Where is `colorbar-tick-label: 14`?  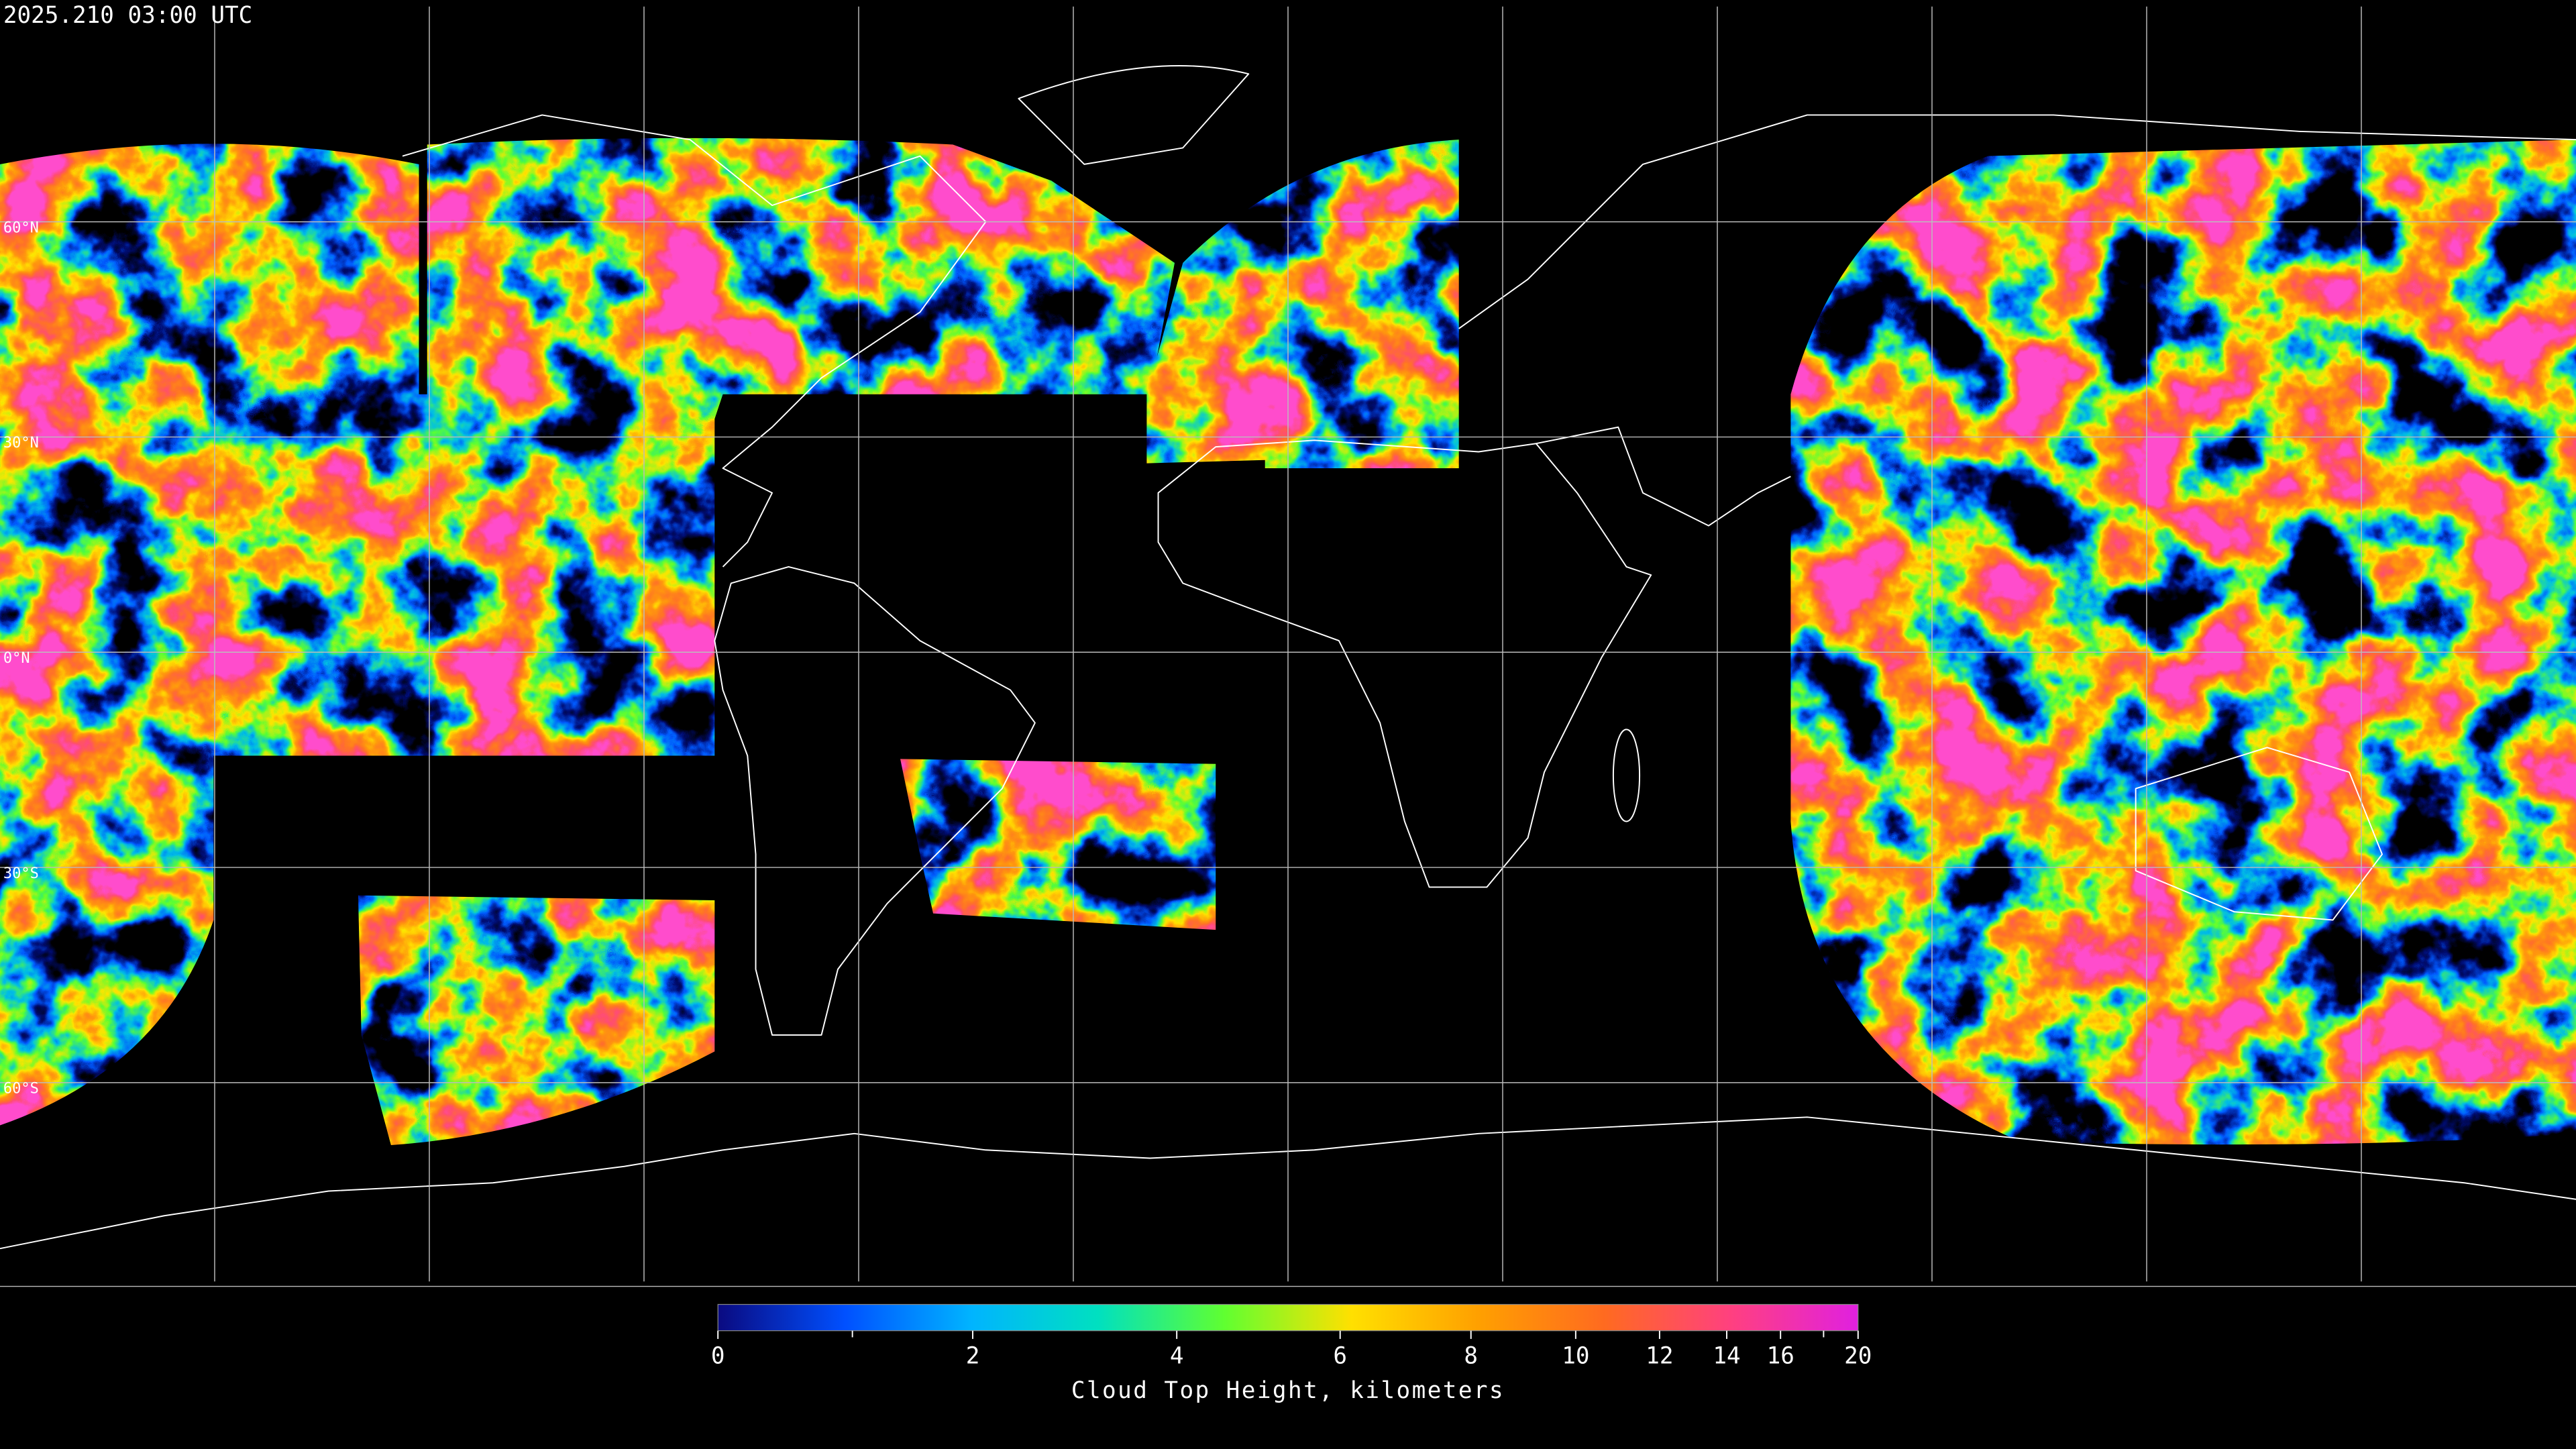 colorbar-tick-label: 14 is located at coordinates (1726, 1355).